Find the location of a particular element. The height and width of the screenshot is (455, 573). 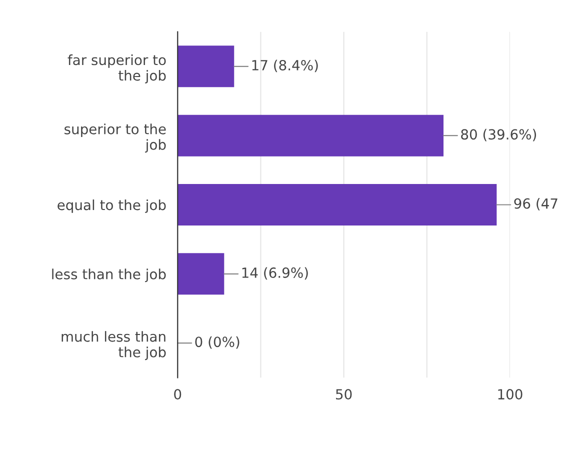

y-tick-label: less than the job is located at coordinates (109, 275).